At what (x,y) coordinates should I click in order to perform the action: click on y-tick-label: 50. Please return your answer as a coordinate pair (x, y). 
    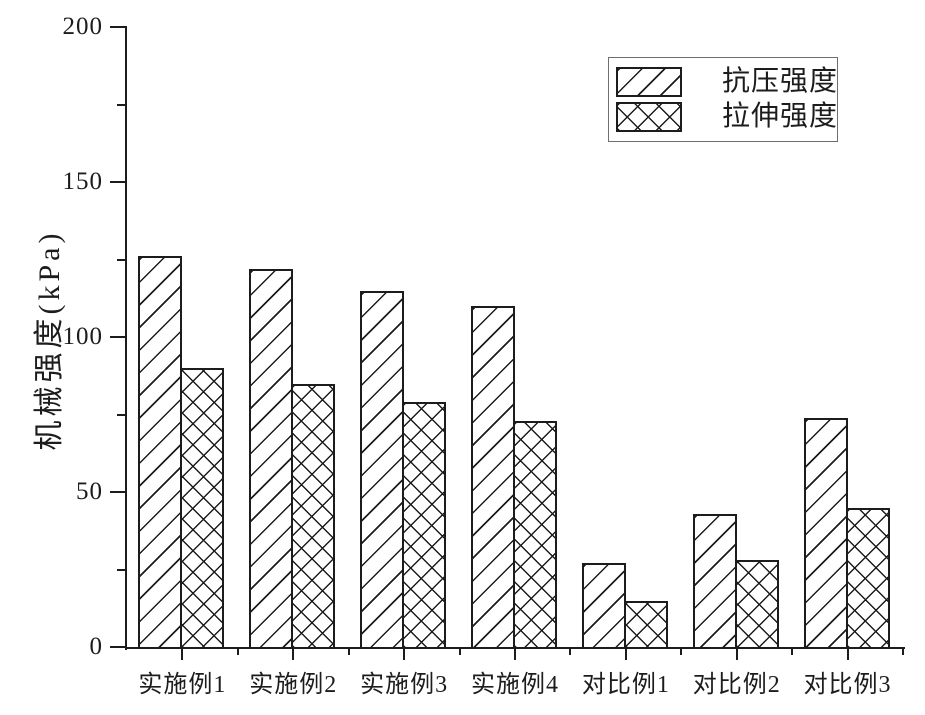
    Looking at the image, I should click on (89, 491).